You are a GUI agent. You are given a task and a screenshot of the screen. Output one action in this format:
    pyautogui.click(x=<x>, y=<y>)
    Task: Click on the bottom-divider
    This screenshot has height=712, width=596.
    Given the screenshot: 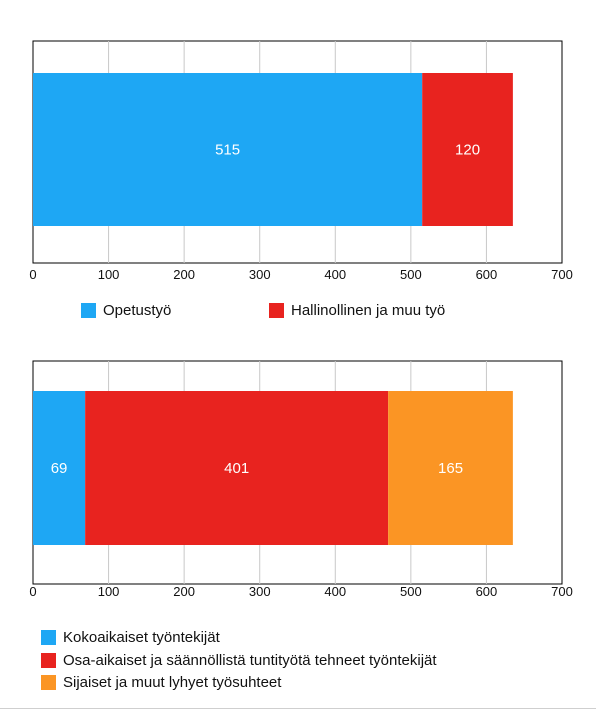 What is the action you would take?
    pyautogui.click(x=298, y=708)
    